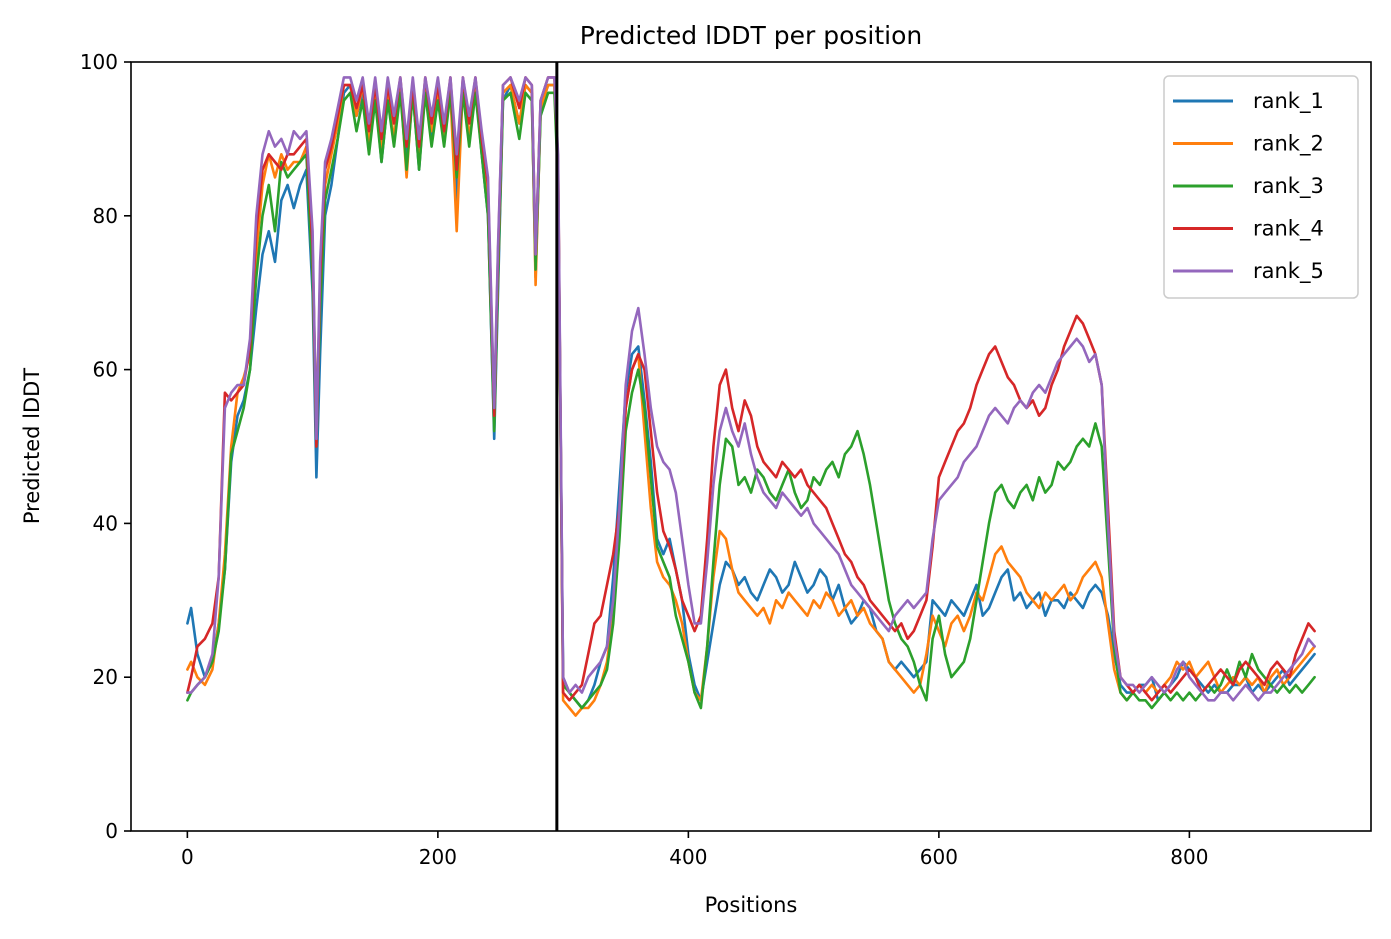 This screenshot has width=1391, height=939. I want to click on y-axis: 0 20 40 60 80 100, so click(105, 446).